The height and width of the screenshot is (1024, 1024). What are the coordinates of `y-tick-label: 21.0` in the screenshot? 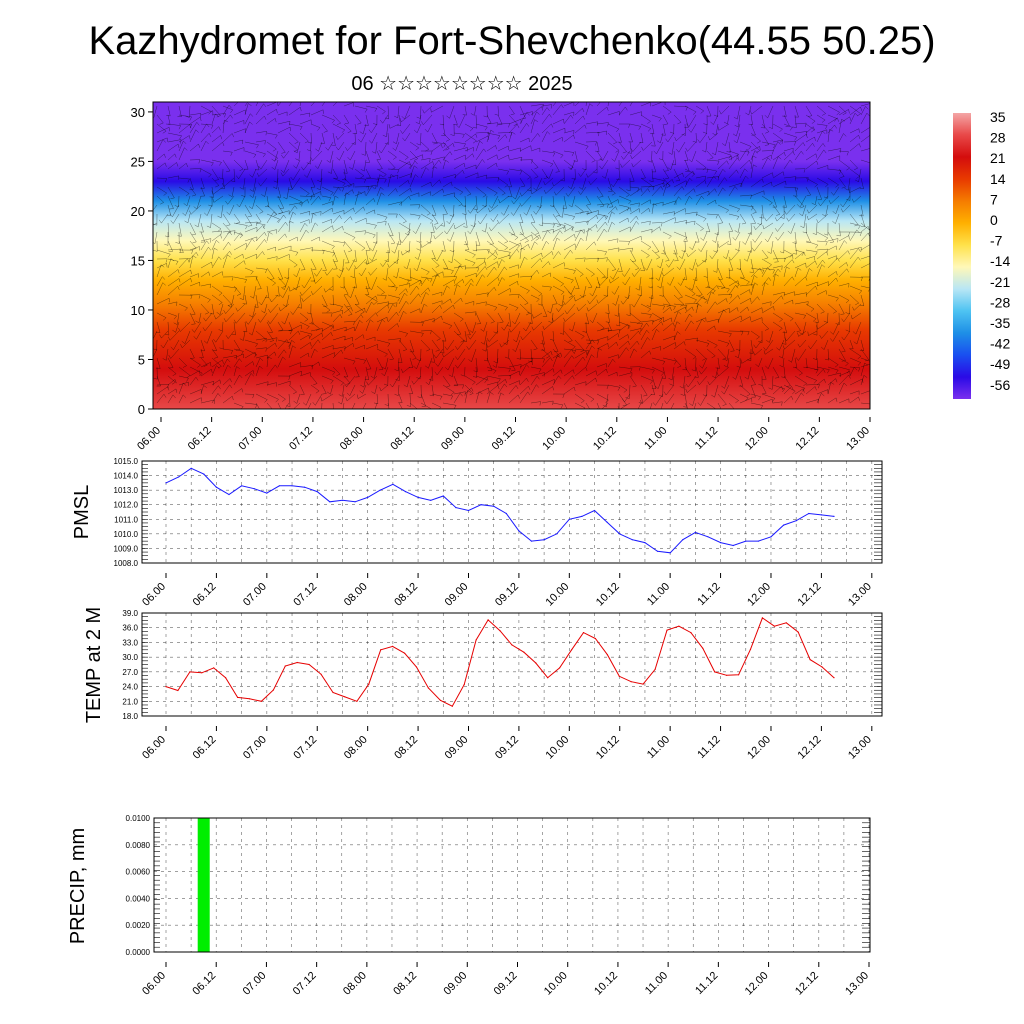 It's located at (130, 701).